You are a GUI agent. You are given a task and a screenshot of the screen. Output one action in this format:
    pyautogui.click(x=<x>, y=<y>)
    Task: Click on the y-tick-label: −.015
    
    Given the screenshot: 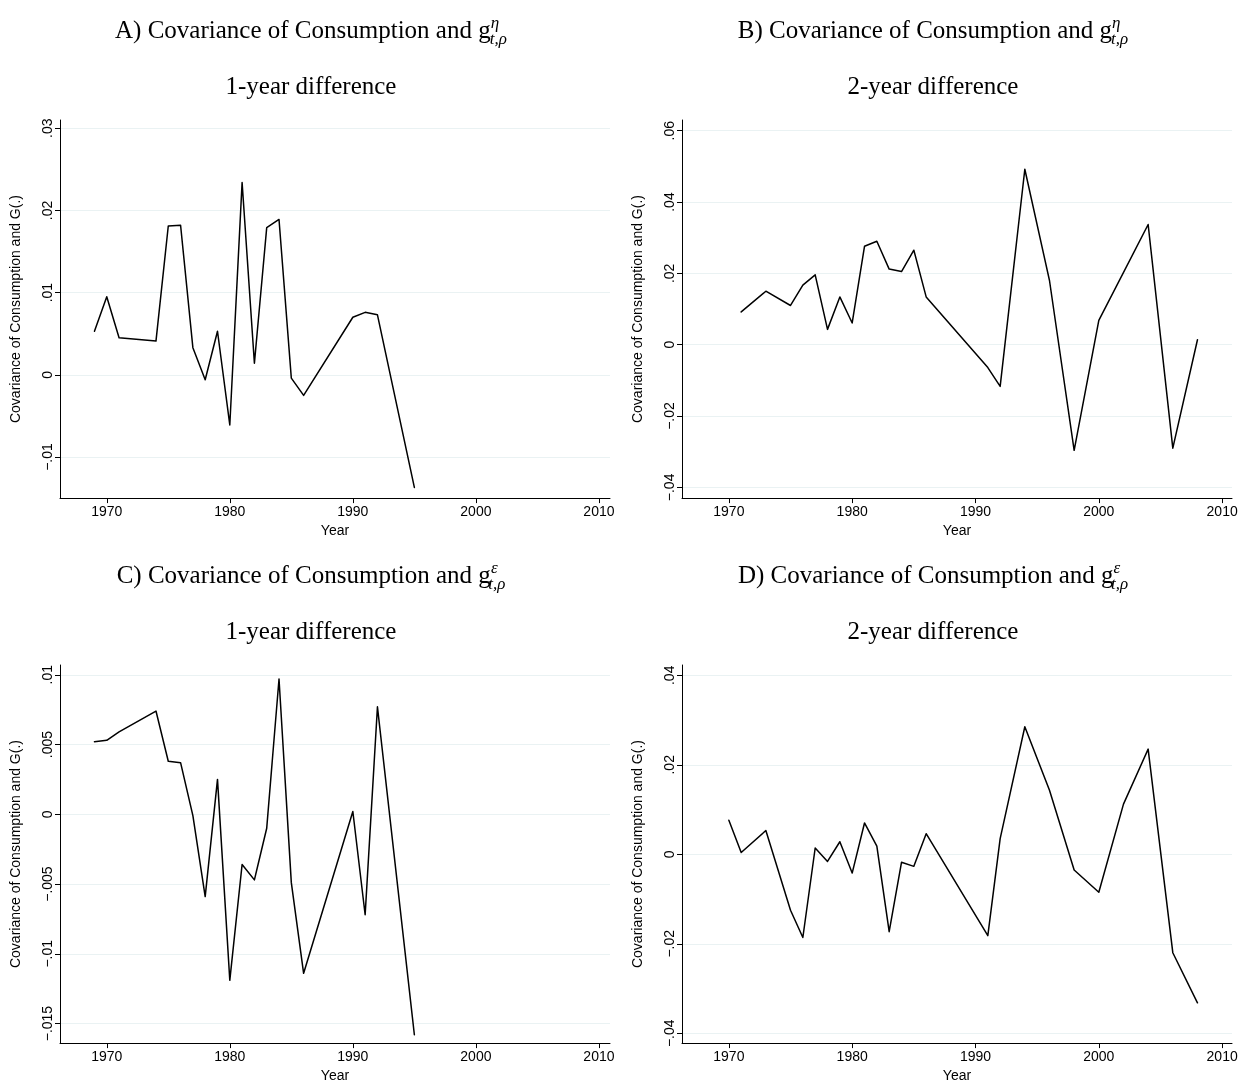 What is the action you would take?
    pyautogui.click(x=47, y=1023)
    